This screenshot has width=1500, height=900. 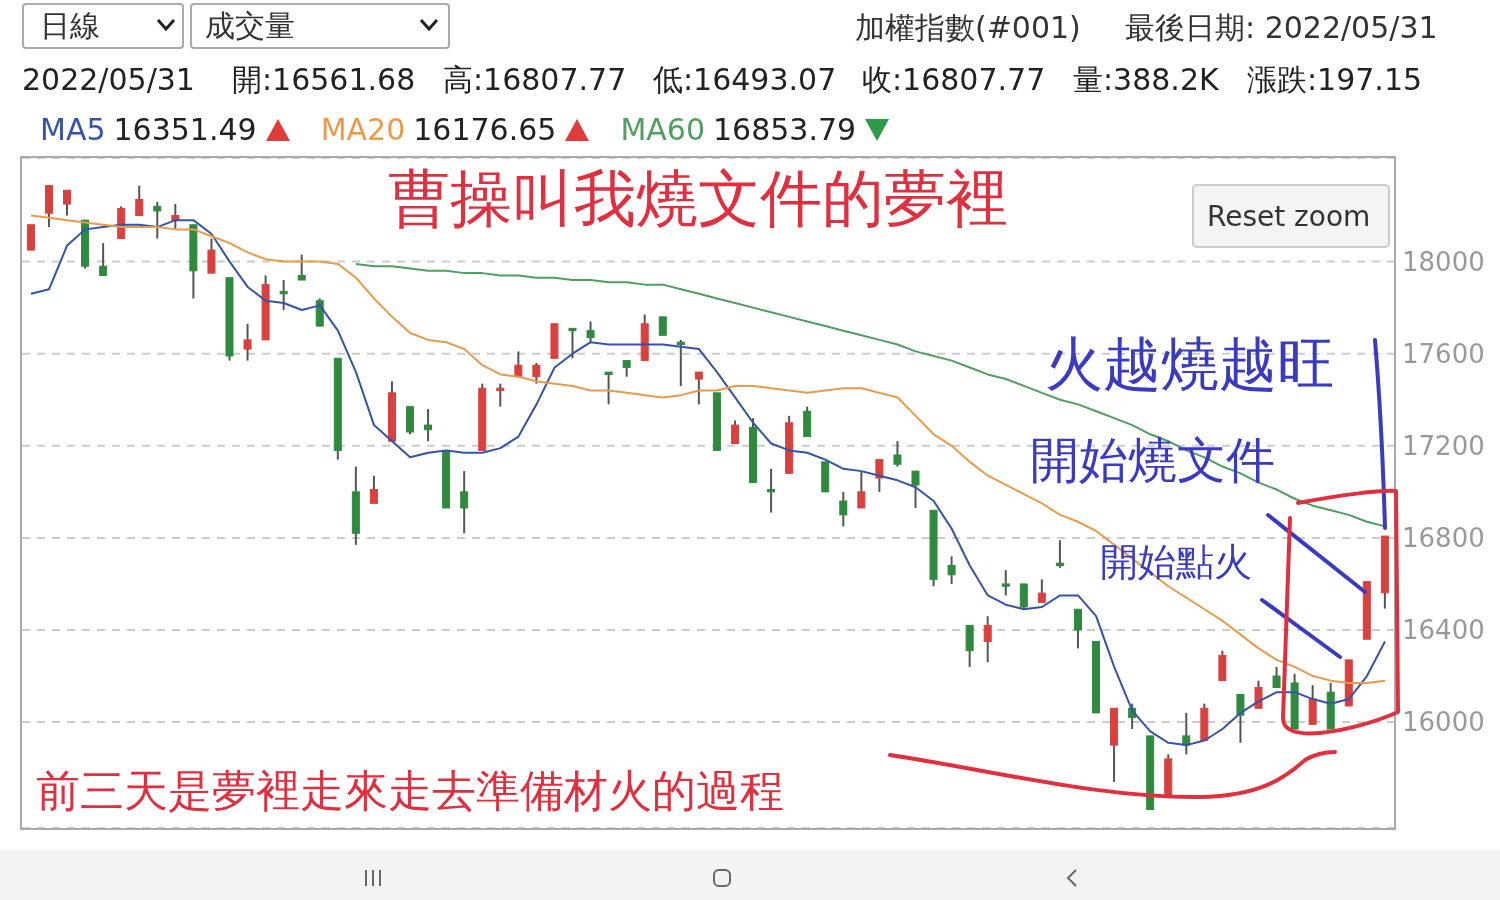 What do you see at coordinates (1443, 261) in the screenshot?
I see `y-tick-label: 18000` at bounding box center [1443, 261].